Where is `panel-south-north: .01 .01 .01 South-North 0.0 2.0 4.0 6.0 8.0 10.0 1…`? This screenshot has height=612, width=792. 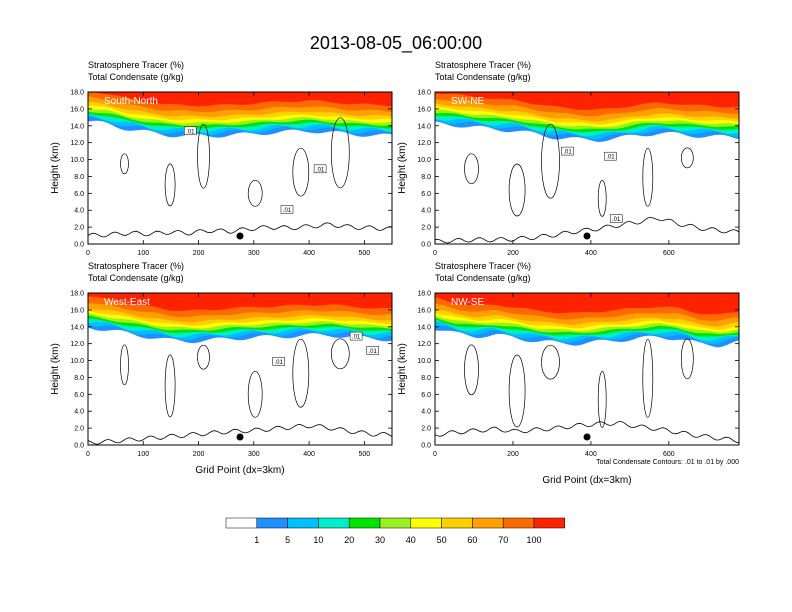 panel-south-north: .01 .01 .01 South-North 0.0 2.0 4.0 6.0 8.0 10.0 1… is located at coordinates (221, 158).